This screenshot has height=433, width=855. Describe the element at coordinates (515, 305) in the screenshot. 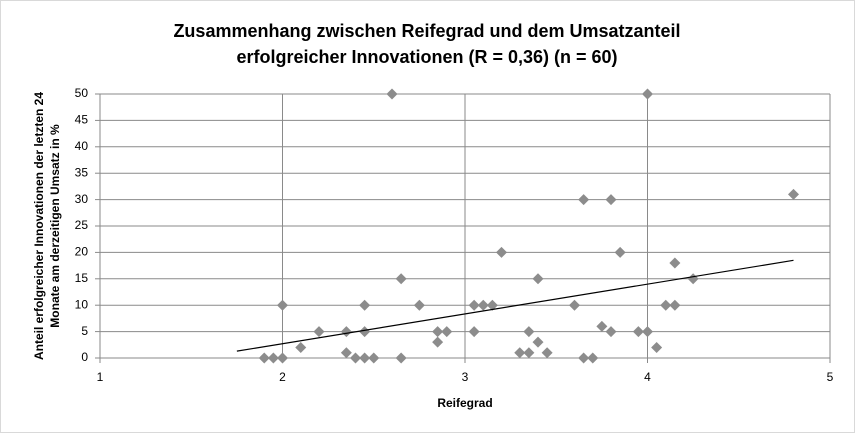

I see `trendline` at that location.